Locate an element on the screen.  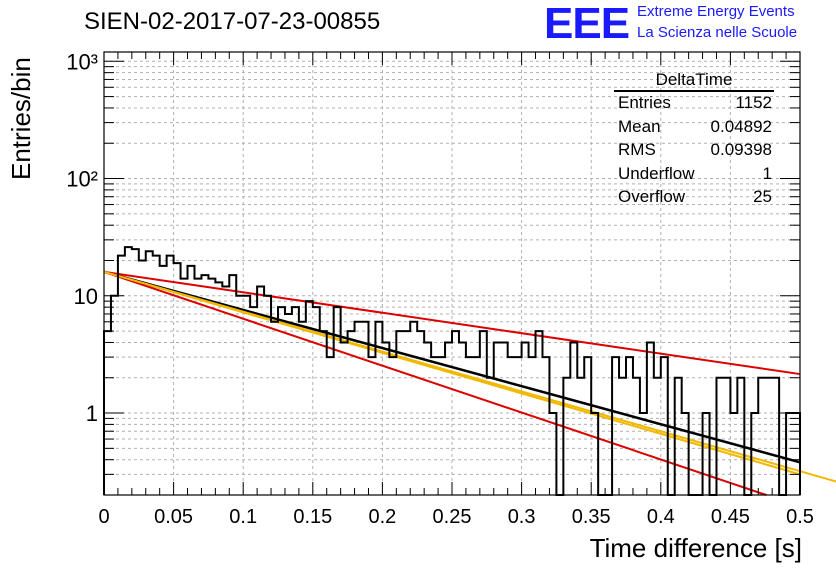
stats-row-rms: RMS 0.09398 is located at coordinates (695, 151).